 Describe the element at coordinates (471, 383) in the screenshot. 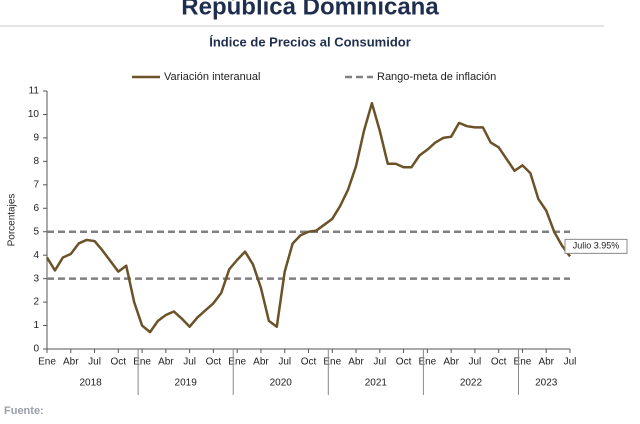

I see `year-label: 2022` at that location.